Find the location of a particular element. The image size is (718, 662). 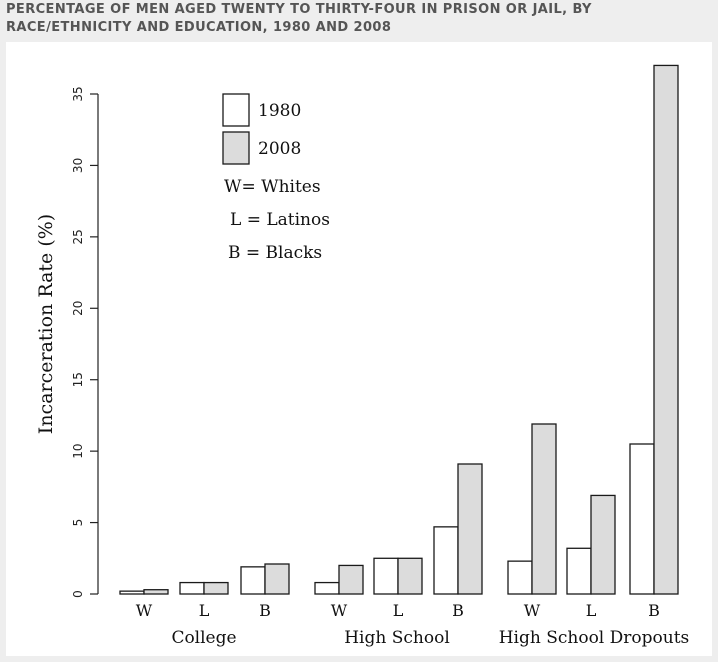

group-label: High School is located at coordinates (397, 638).